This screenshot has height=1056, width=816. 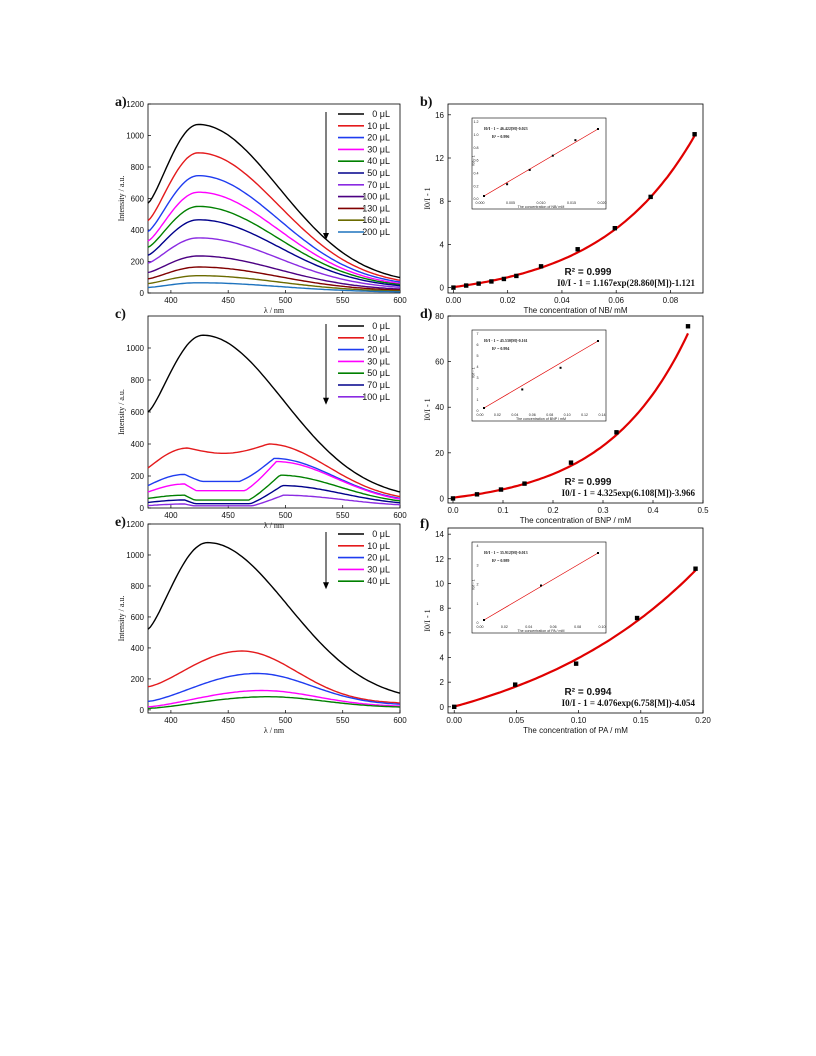 I want to click on x-tick-label: 550, so click(x=343, y=720).